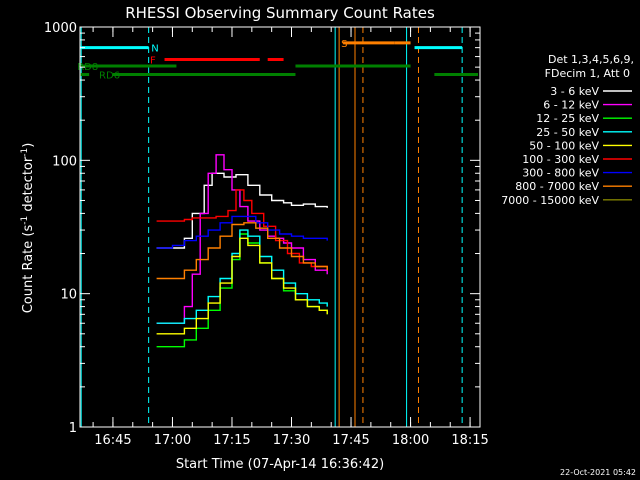  I want to click on y-tick-label: 1, so click(73, 428).